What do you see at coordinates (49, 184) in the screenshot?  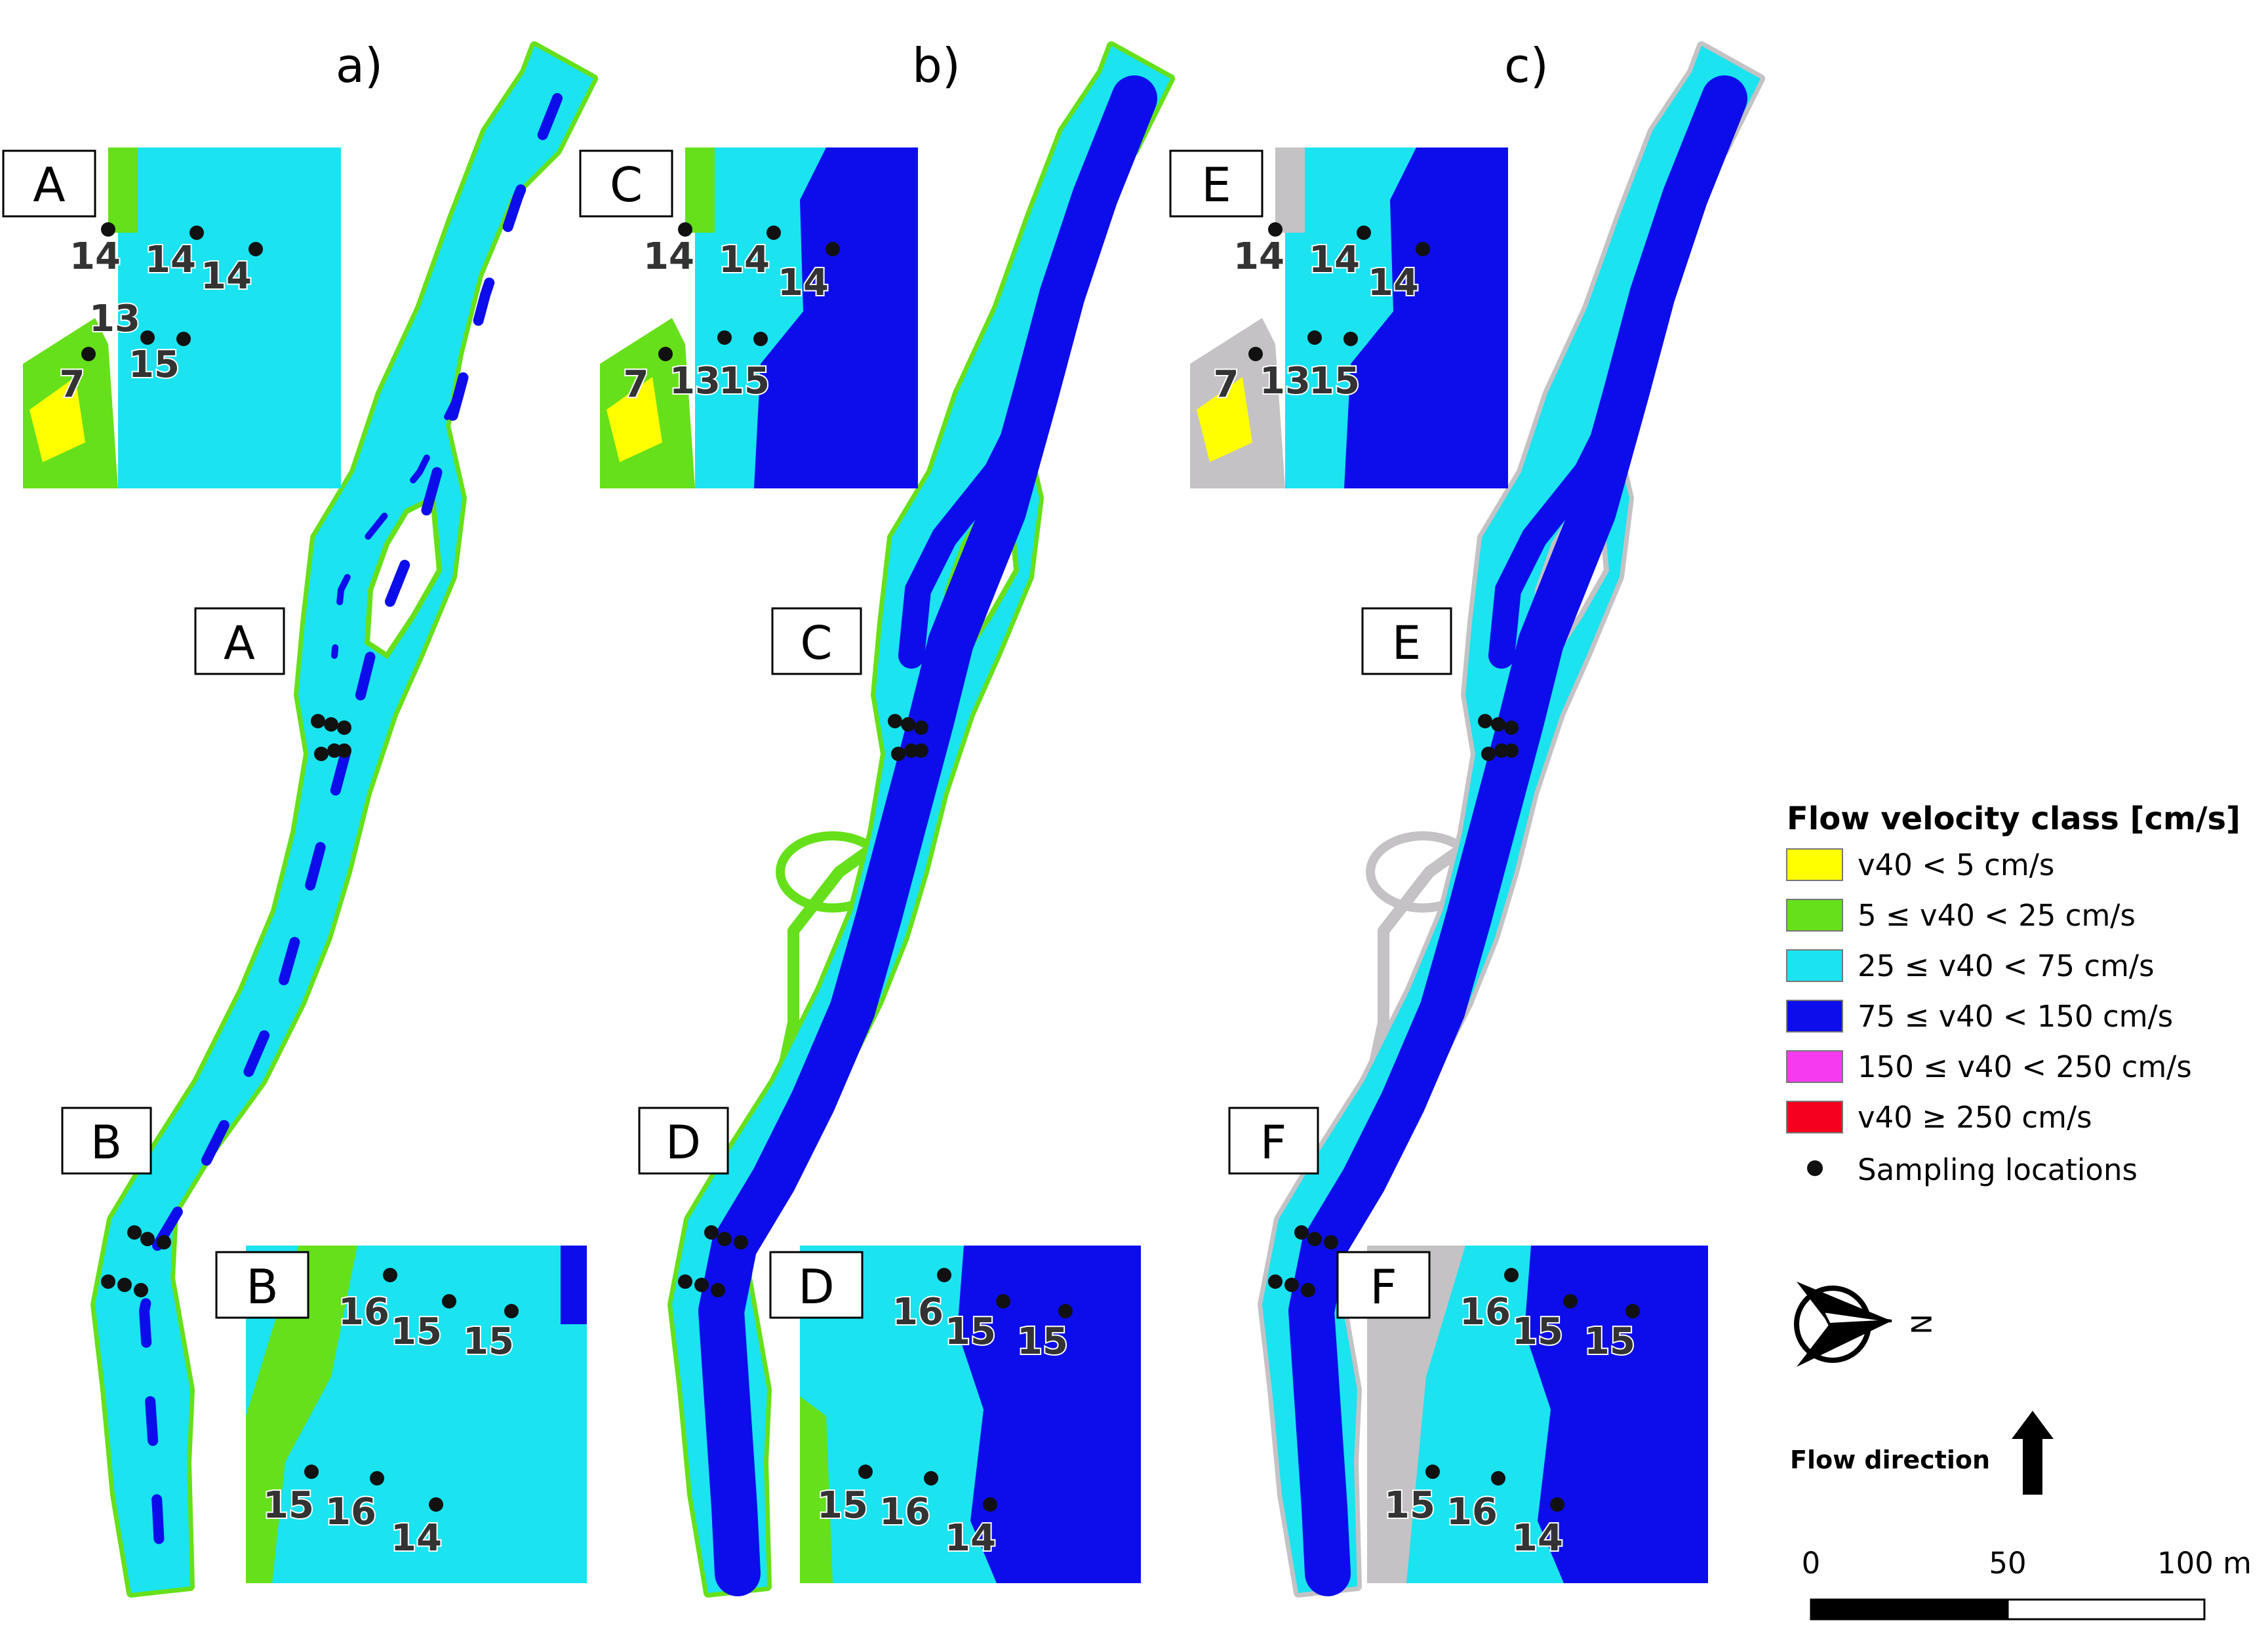 I see `inset-label-text: A` at bounding box center [49, 184].